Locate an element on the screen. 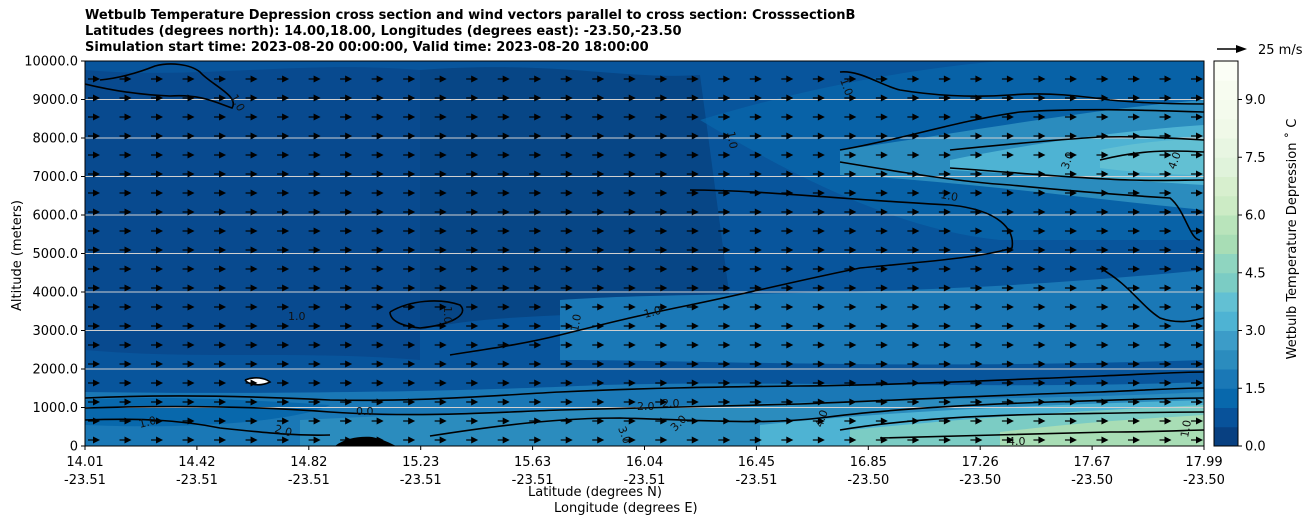 The height and width of the screenshot is (526, 1312). field-band-peak is located at coordinates (1152, 156).